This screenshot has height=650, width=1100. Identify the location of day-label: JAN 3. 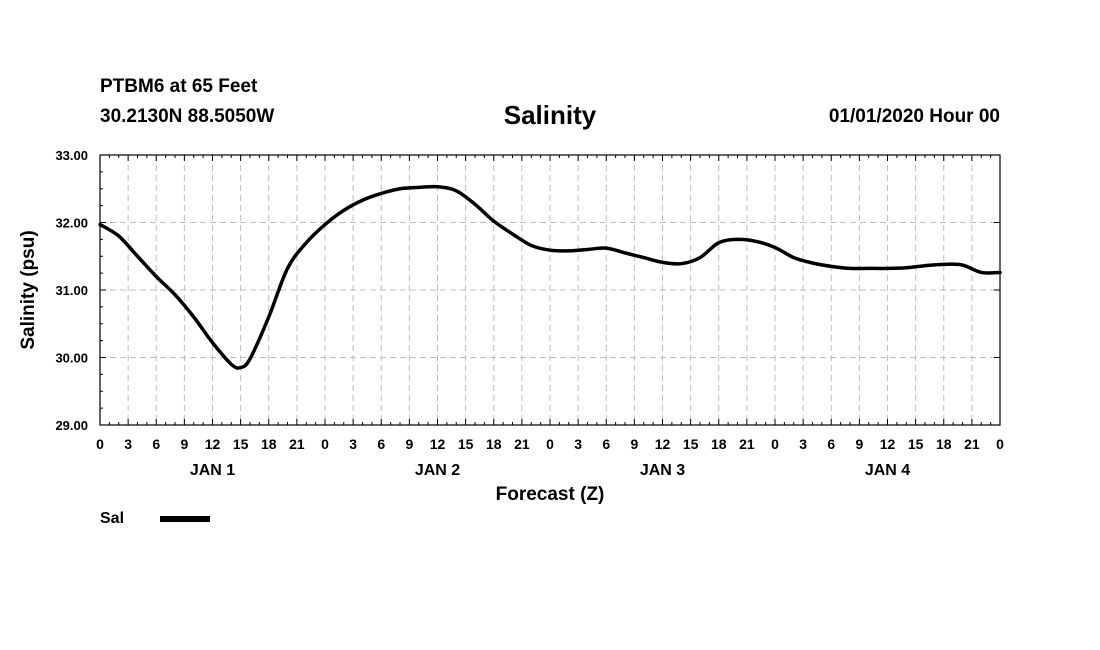
(662, 470).